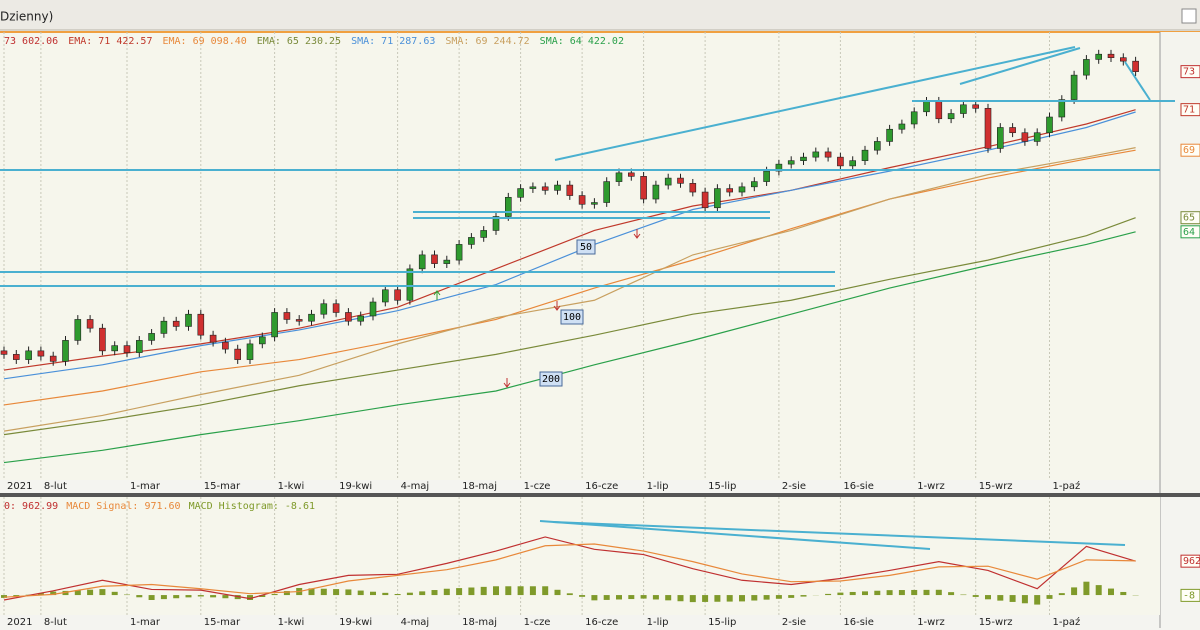 This screenshot has height=630, width=1200. I want to click on x-tick-label: 16-cze, so click(601, 486).